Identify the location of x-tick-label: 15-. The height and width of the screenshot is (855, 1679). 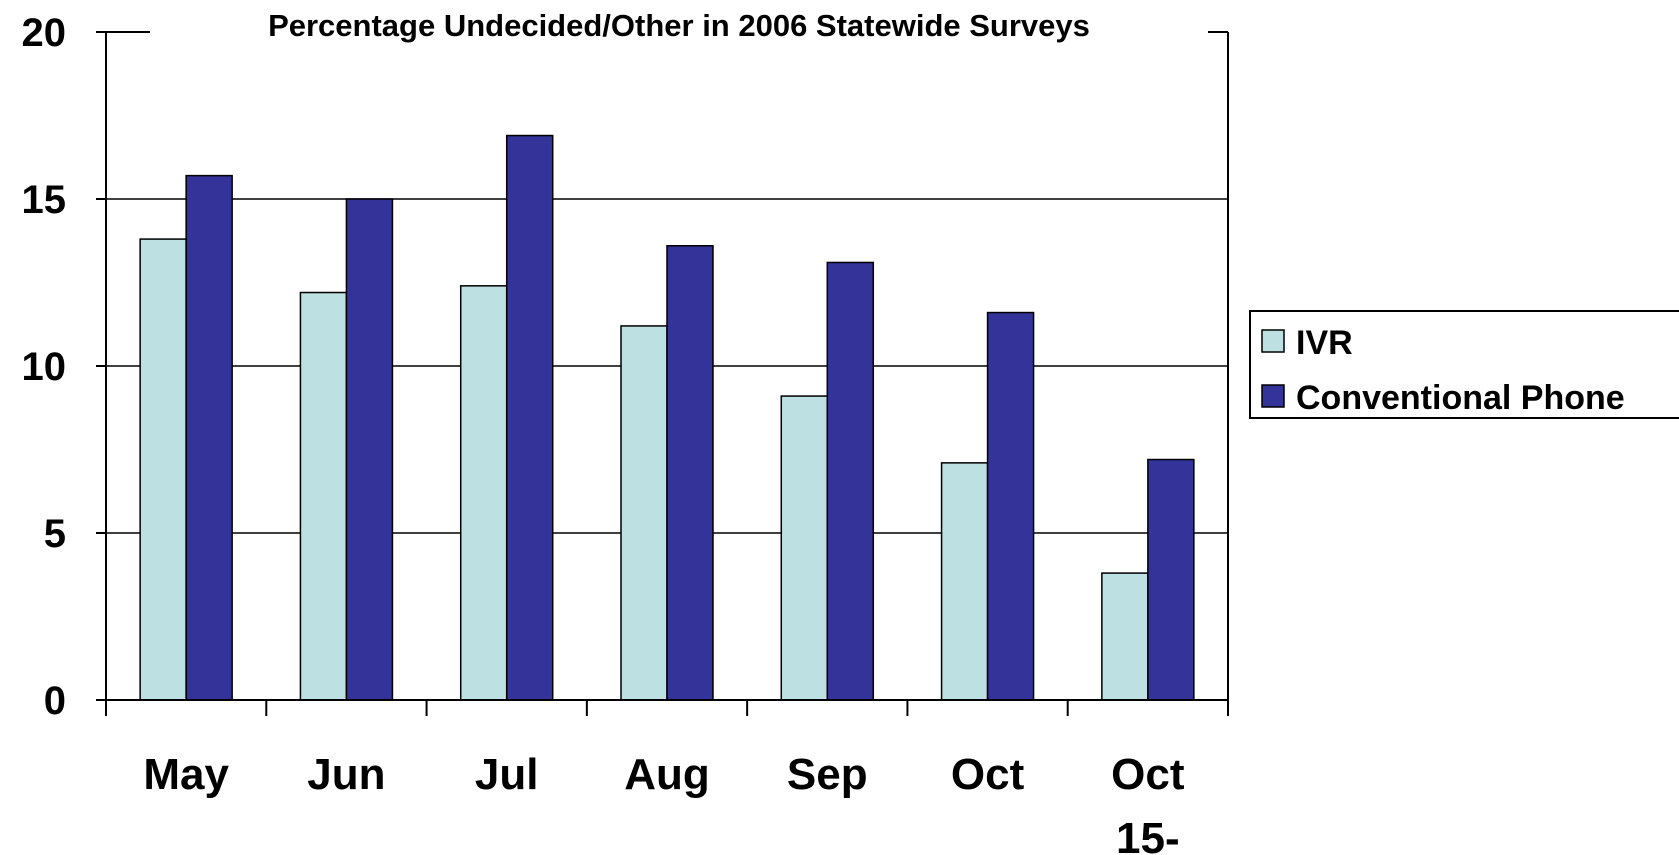
(1148, 834).